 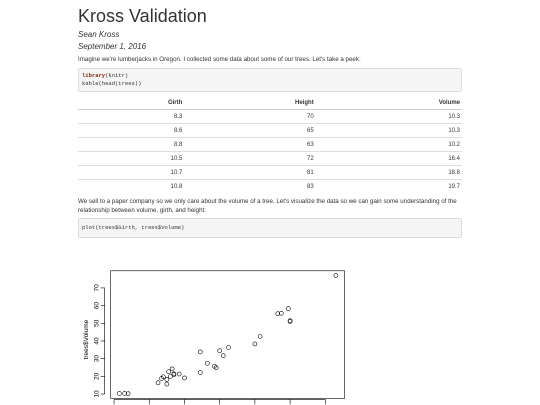 I want to click on code-keyword: library, so click(x=94, y=75).